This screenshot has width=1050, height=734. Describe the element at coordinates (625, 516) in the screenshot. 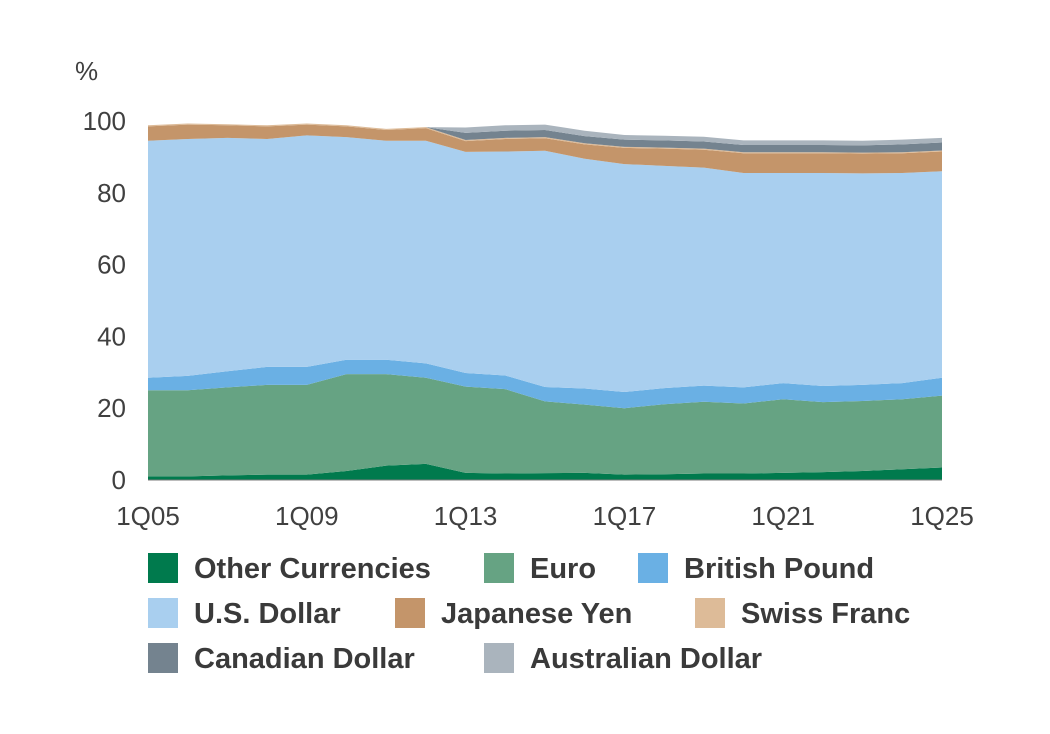

I see `x-tick-label: 1Q17` at that location.